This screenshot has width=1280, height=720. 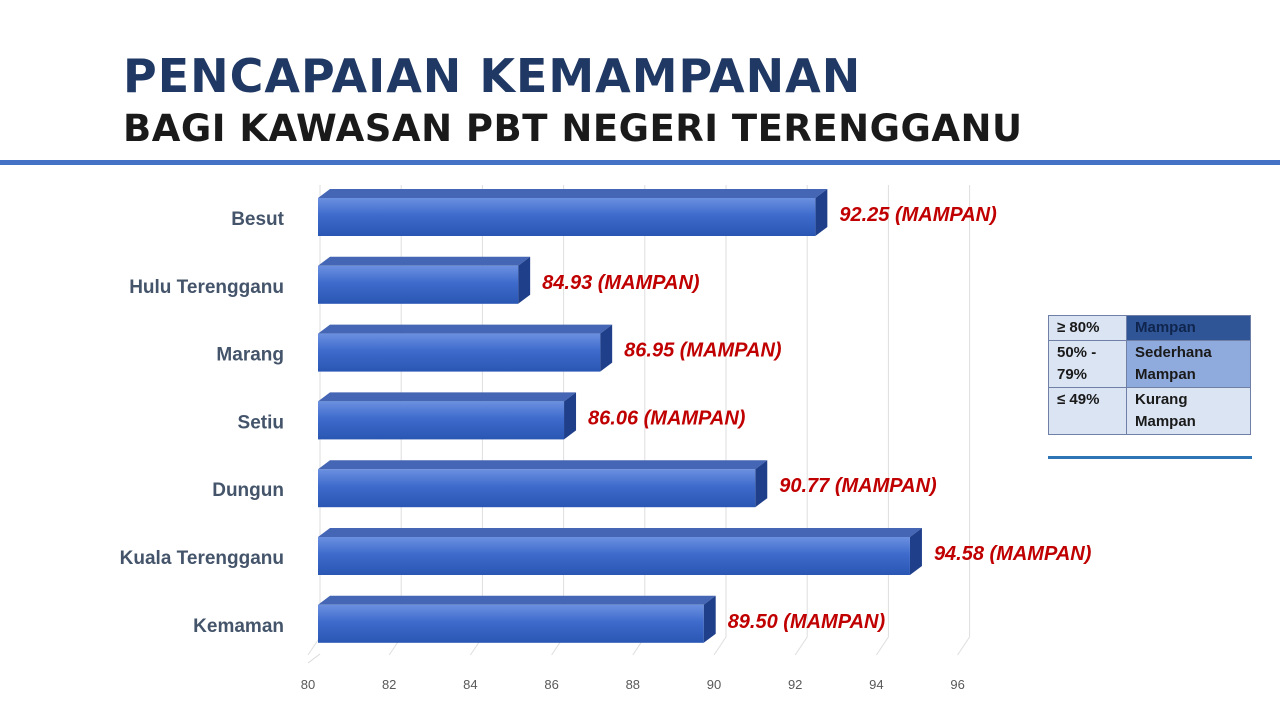 I want to click on legend-range: ≤ 49%, so click(x=1087, y=411).